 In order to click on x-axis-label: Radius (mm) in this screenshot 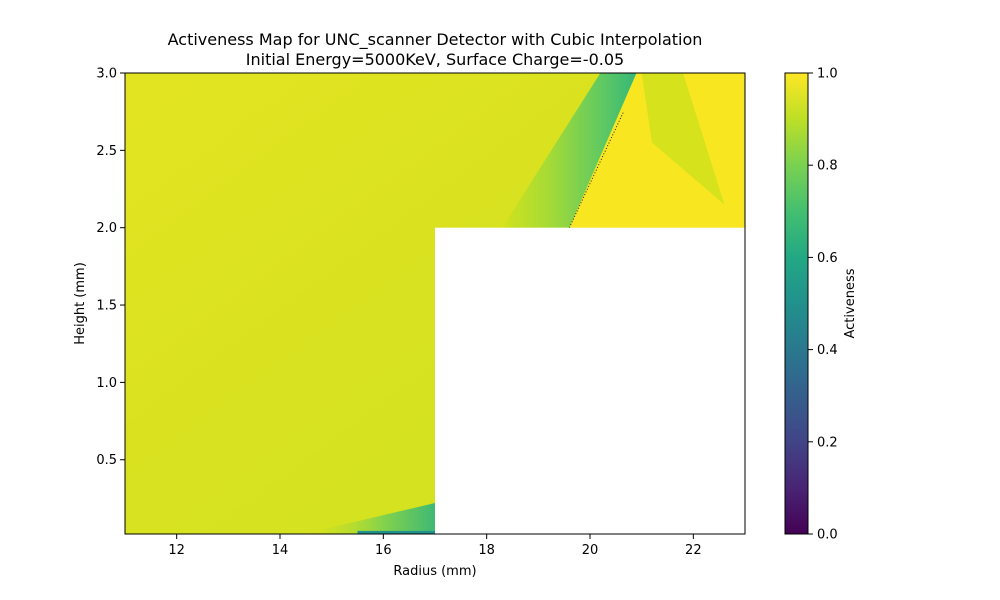, I will do `click(434, 571)`.